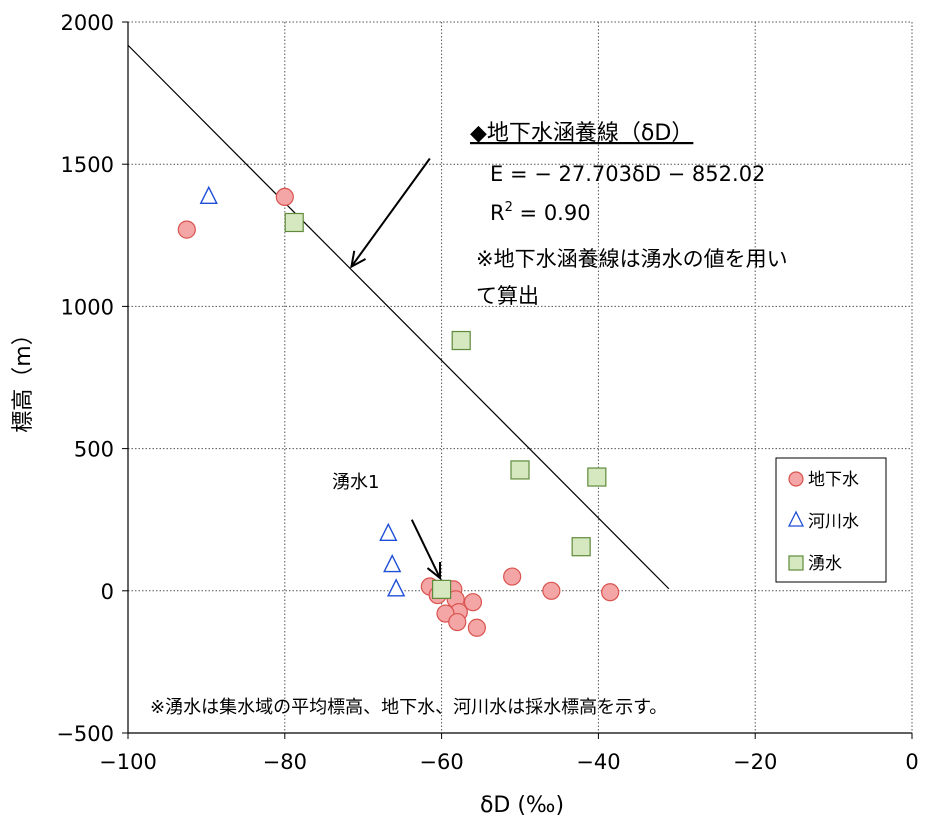 The image size is (925, 825). I want to click on y-tick-label: 1000, so click(87, 307).